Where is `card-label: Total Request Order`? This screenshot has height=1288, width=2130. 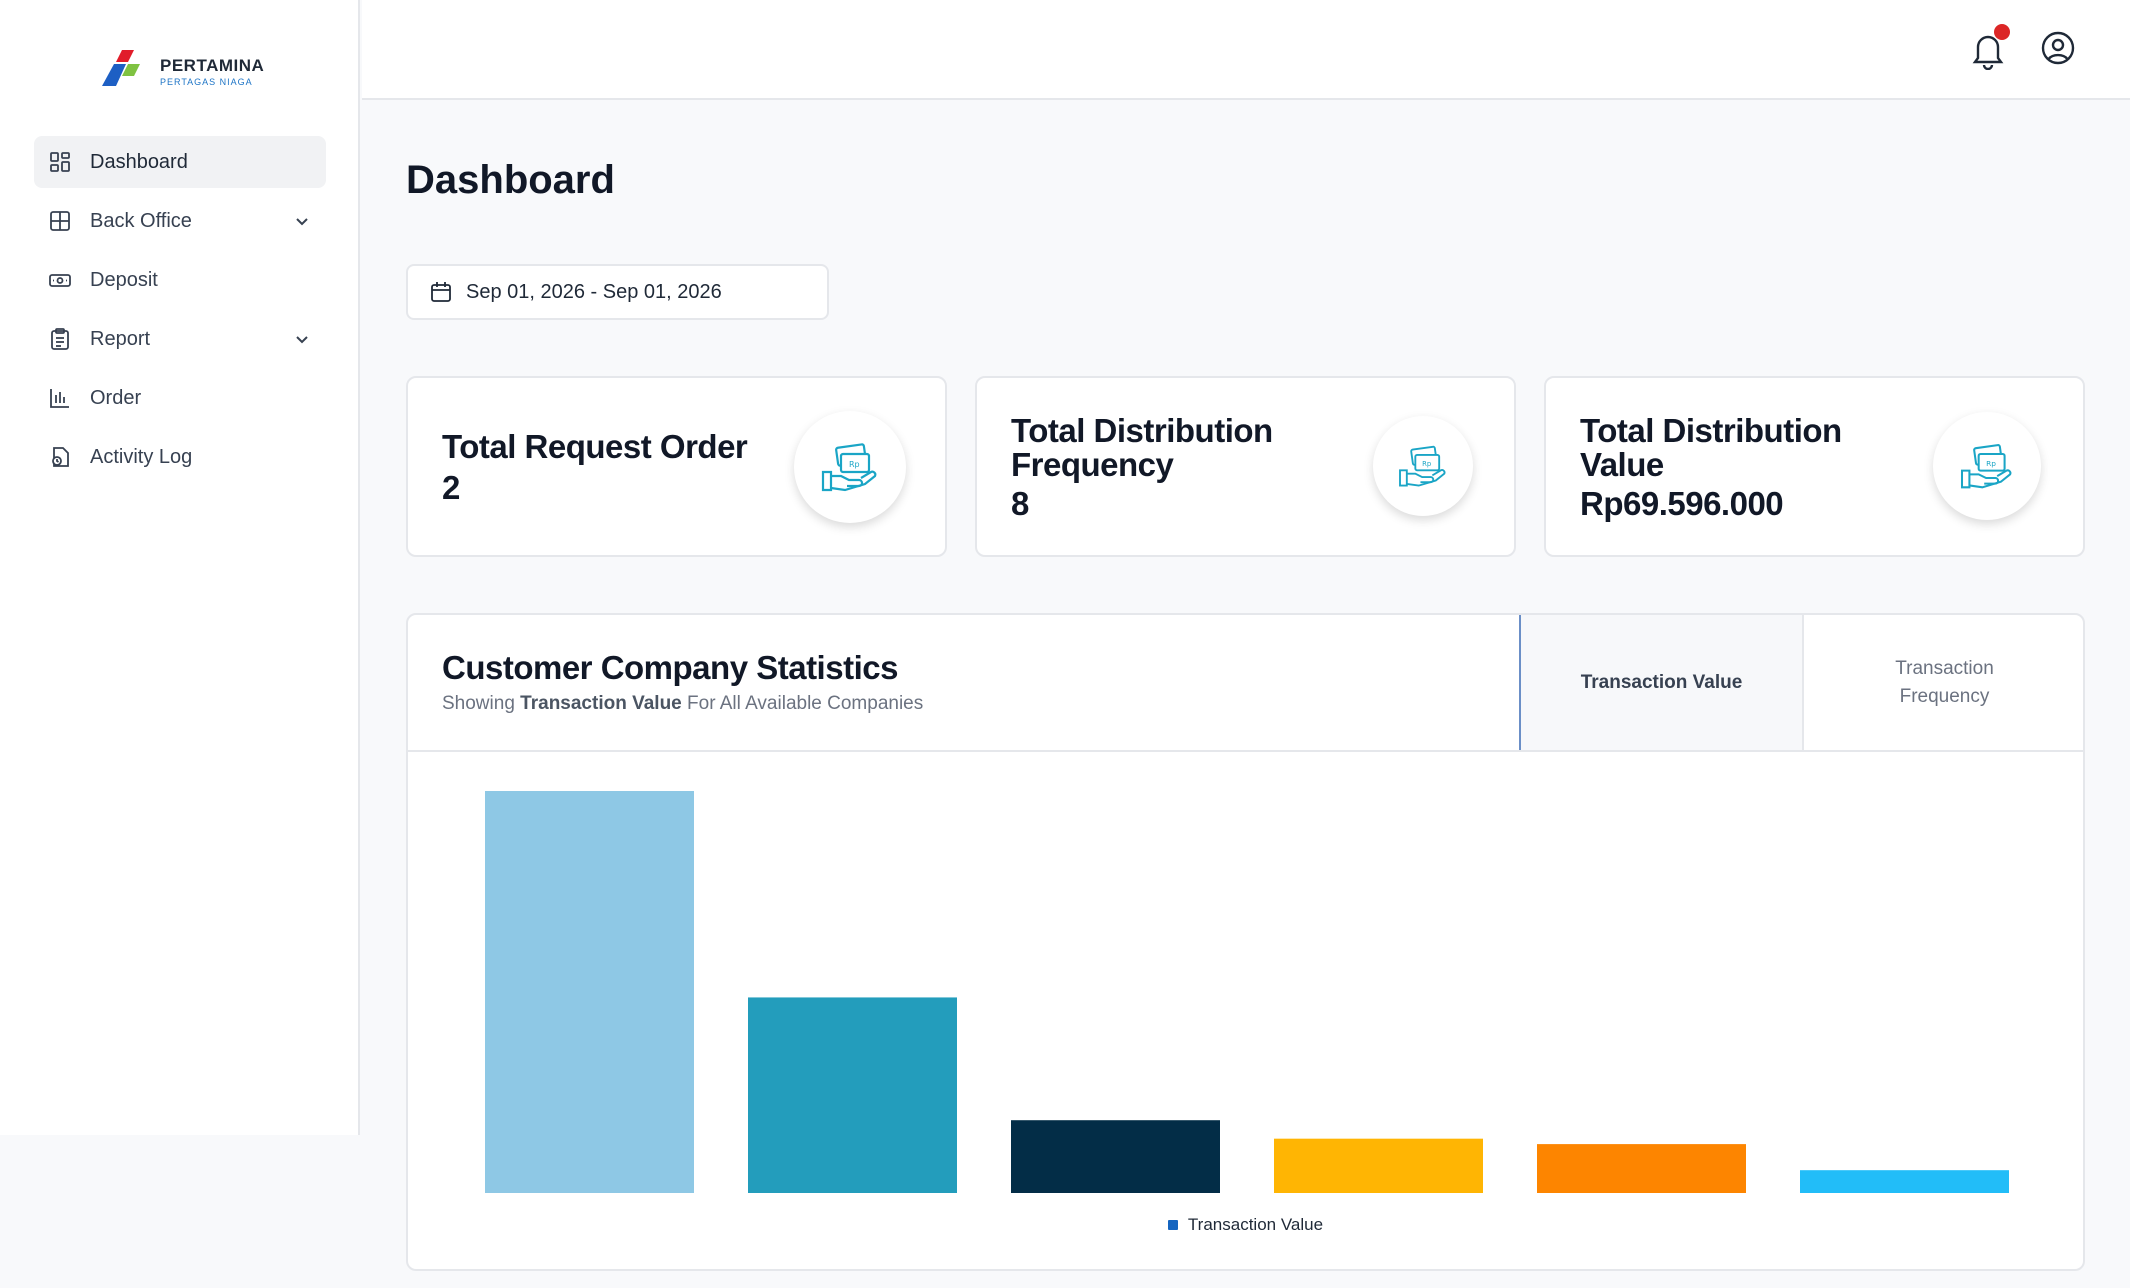 card-label: Total Request Order is located at coordinates (595, 446).